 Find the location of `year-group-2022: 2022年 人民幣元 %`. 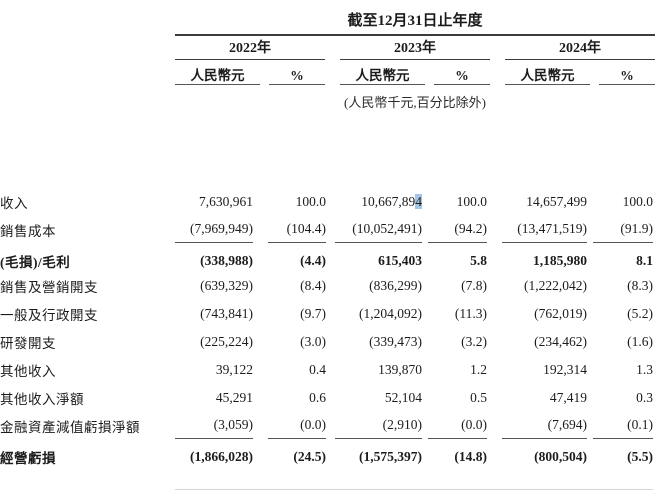

year-group-2022: 2022年 人民幣元 % is located at coordinates (250, 60).